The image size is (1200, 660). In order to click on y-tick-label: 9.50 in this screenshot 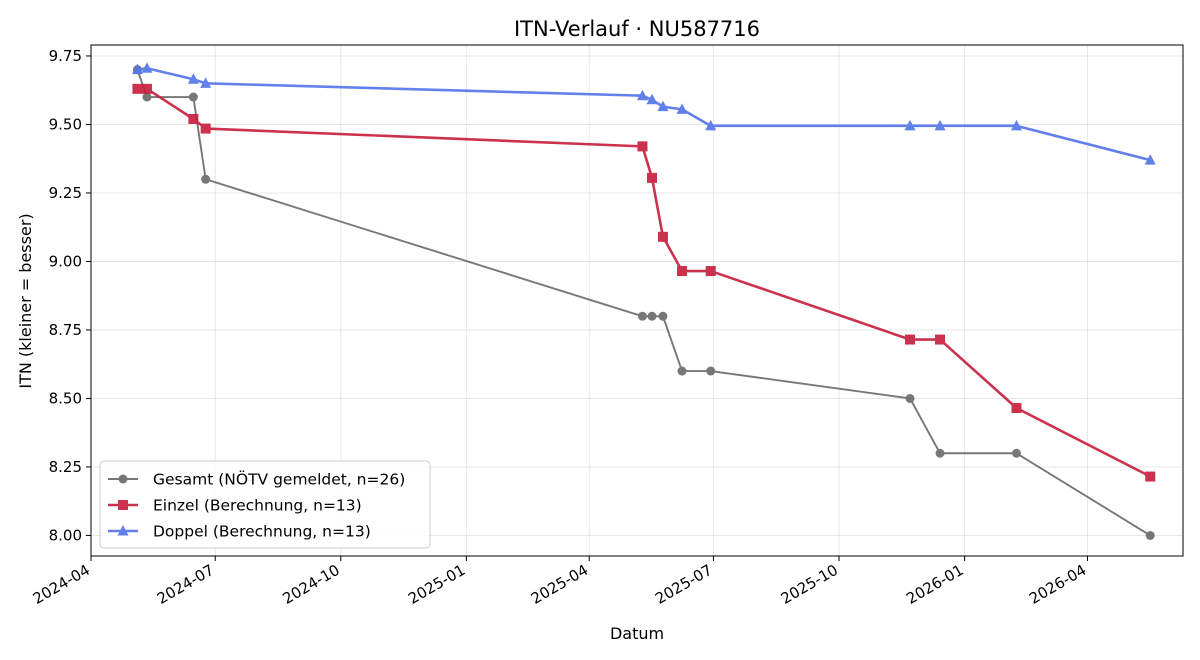, I will do `click(65, 124)`.